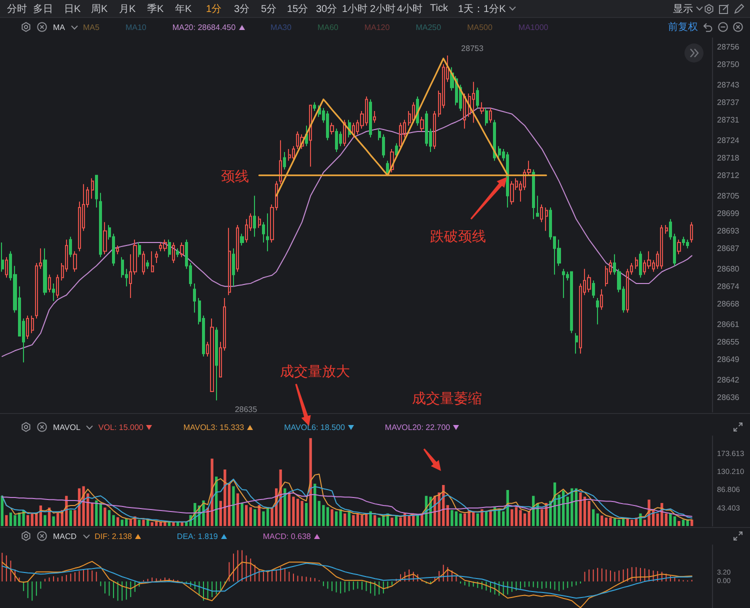 Image resolution: width=750 pixels, height=608 pixels. What do you see at coordinates (728, 140) in the screenshot?
I see `y-tick-label: 28724` at bounding box center [728, 140].